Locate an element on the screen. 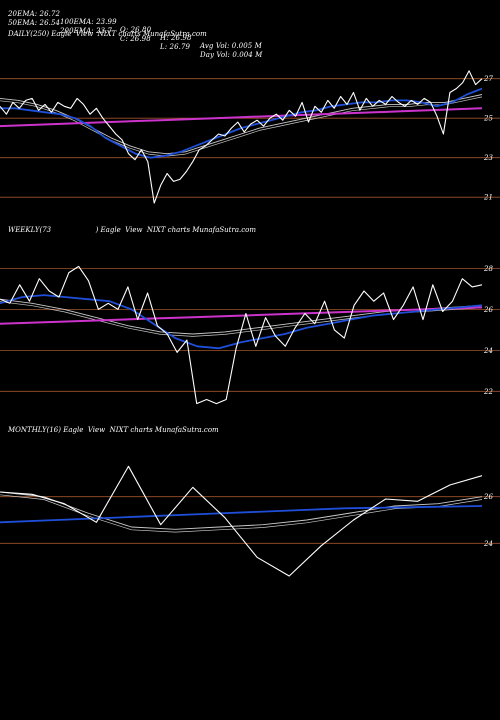 The width and height of the screenshot is (500, 720). monthly-tick-label: 26 is located at coordinates (488, 497).